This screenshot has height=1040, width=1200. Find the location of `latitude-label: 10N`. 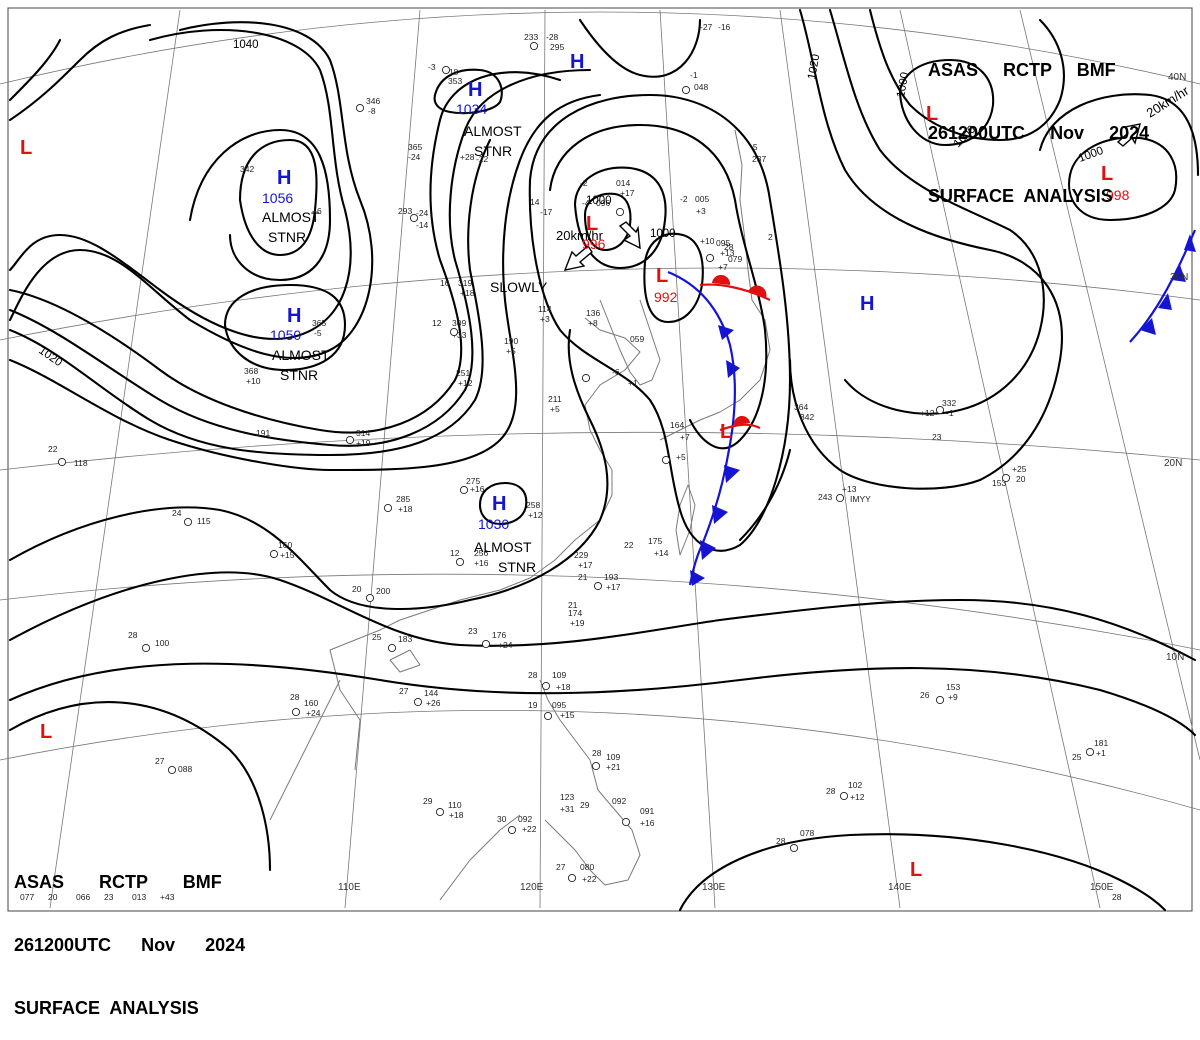

latitude-label: 10N is located at coordinates (1175, 657).